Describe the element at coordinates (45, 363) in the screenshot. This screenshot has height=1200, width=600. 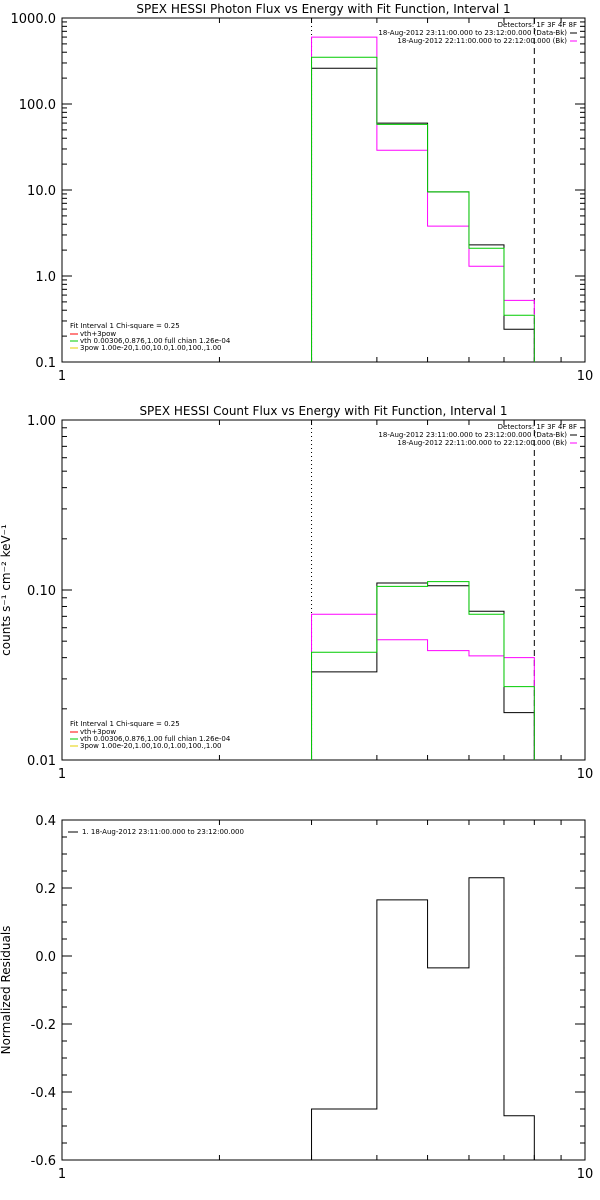
I see `y-tick-label: 0.1` at that location.